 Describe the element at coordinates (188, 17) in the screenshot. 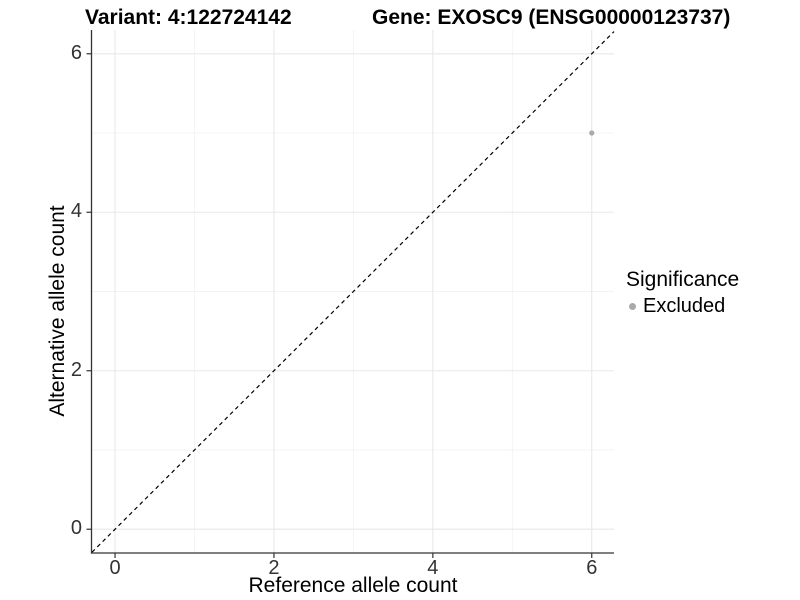

I see `plot-title-variant: Variant: 4:122724142` at that location.